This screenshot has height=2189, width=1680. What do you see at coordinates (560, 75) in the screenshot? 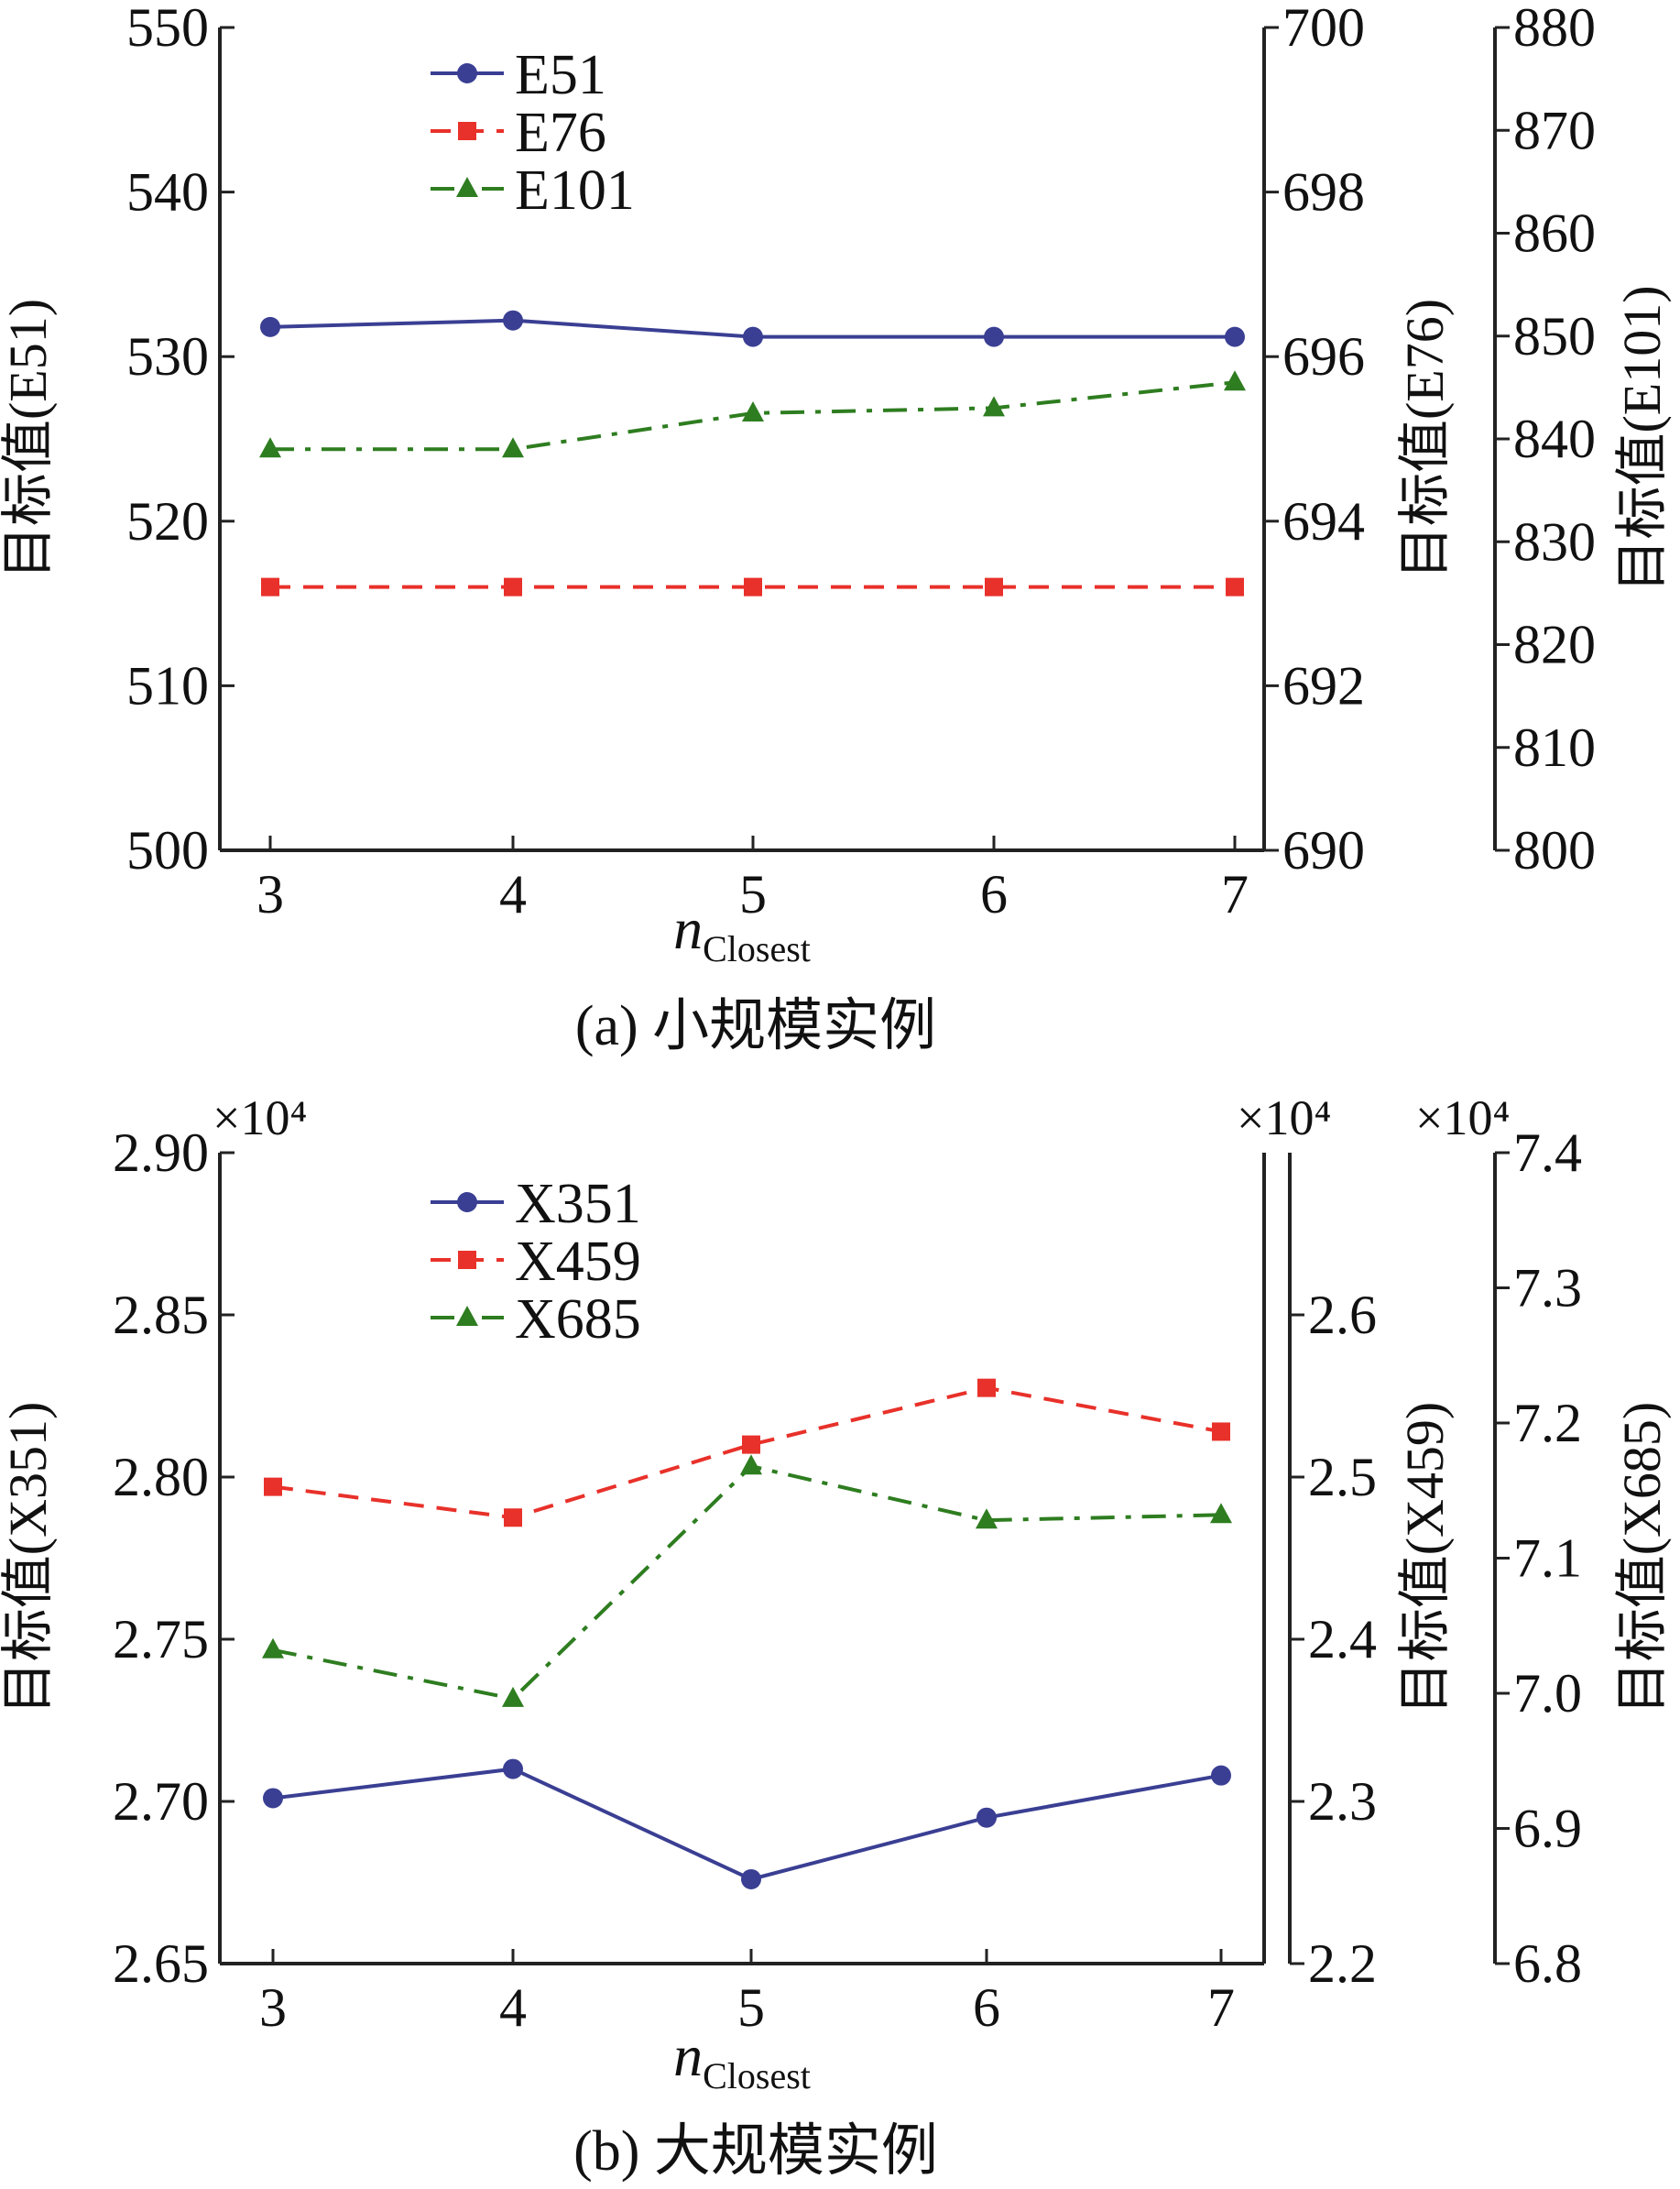
I see `panel1-series-e51-legend-label: E51` at bounding box center [560, 75].